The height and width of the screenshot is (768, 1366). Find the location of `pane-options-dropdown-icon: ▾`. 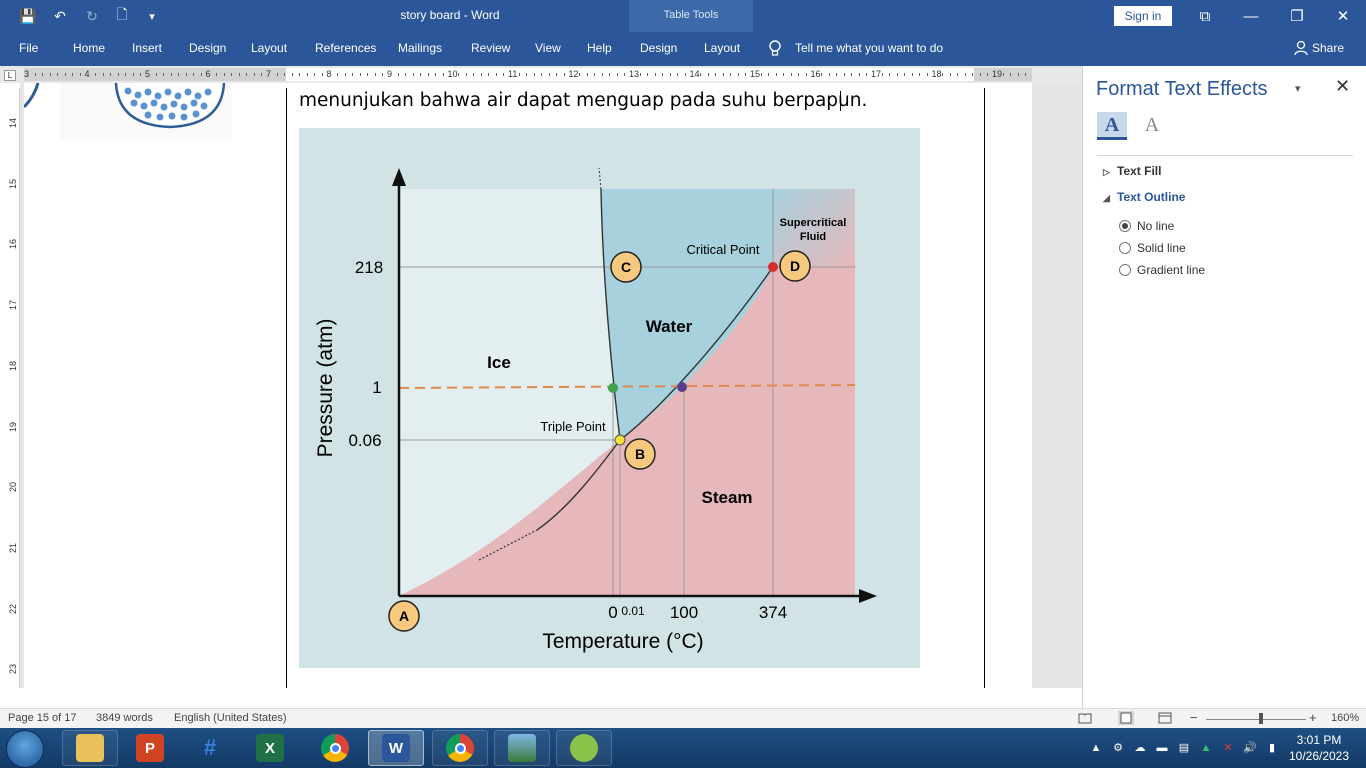

pane-options-dropdown-icon: ▾ is located at coordinates (1298, 89).